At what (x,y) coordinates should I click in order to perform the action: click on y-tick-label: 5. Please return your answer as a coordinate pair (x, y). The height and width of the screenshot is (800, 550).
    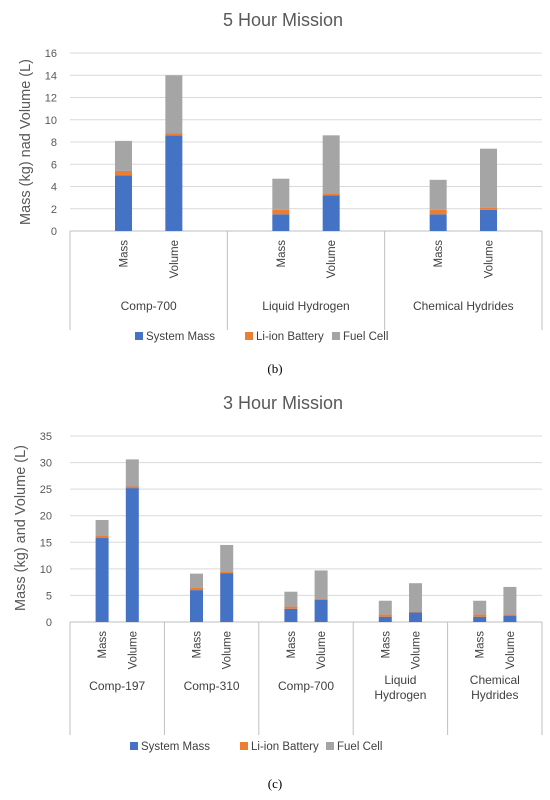
    Looking at the image, I should click on (49, 596).